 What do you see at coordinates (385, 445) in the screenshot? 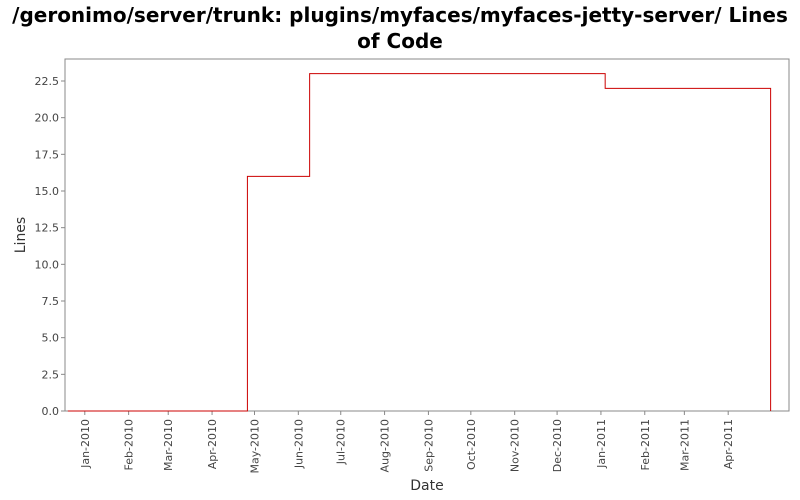
I see `x-tick-label: Aug-2010` at bounding box center [385, 445].